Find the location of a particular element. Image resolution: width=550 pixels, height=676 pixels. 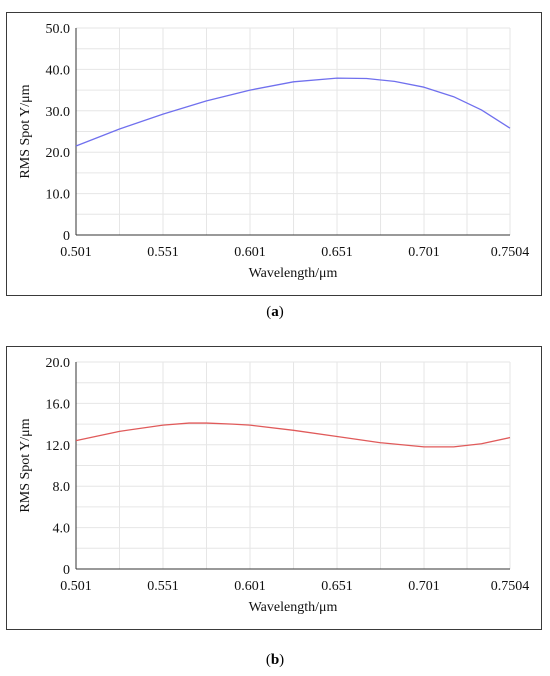

caption-a: (a) is located at coordinates (275, 312).